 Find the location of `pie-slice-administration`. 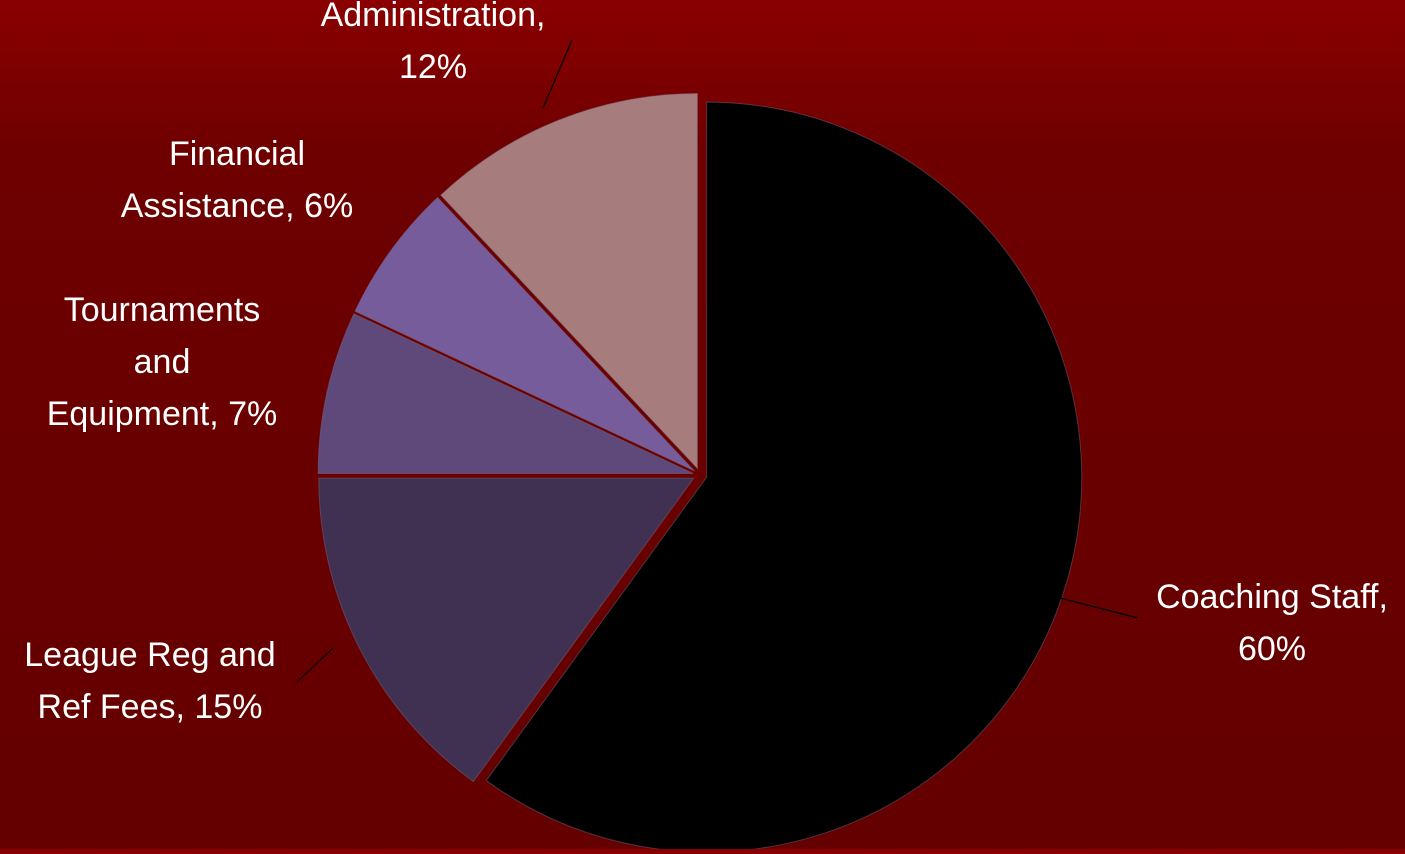

pie-slice-administration is located at coordinates (569, 281).